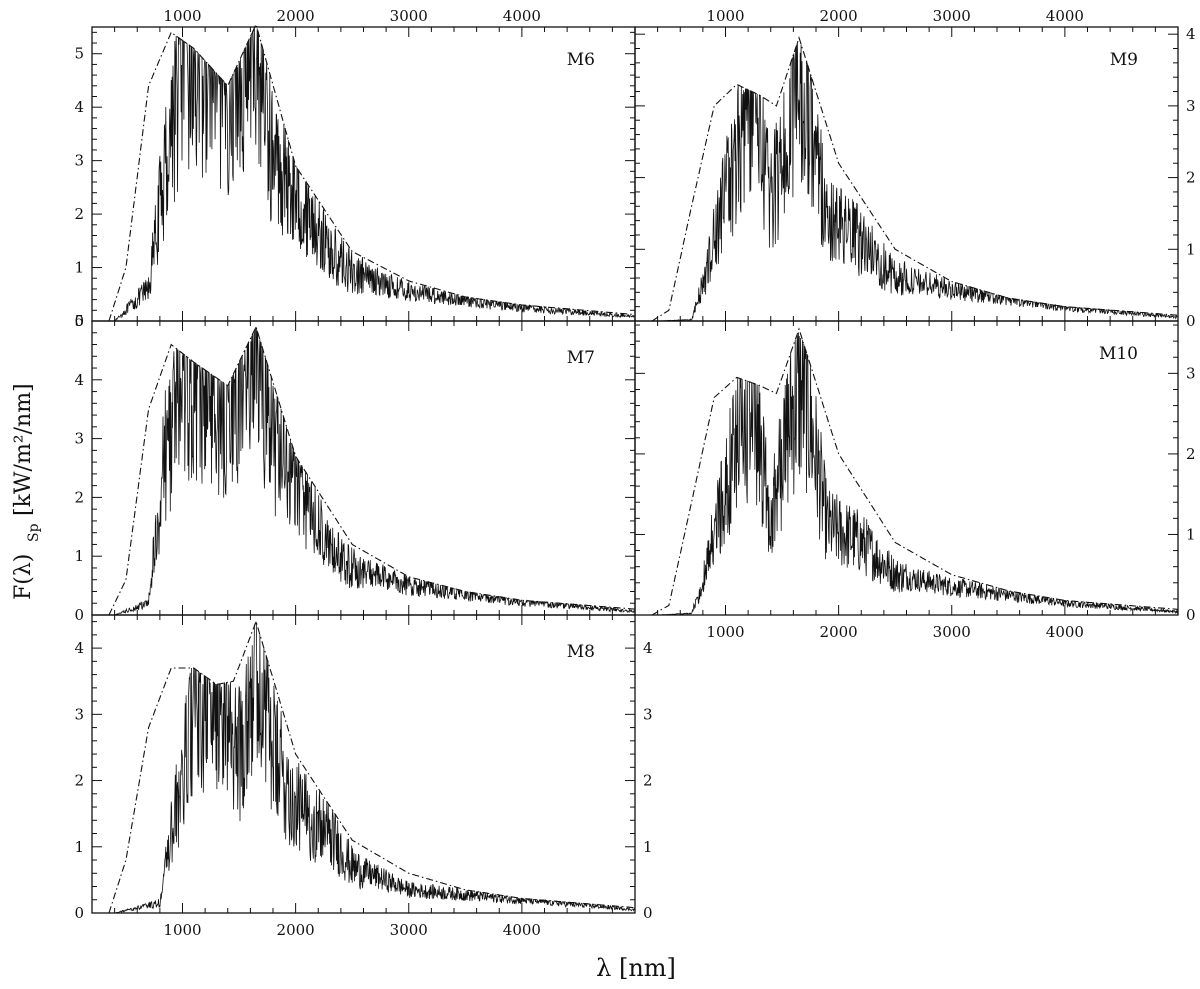  Describe the element at coordinates (636, 968) in the screenshot. I see `x-axis-label: λ [nm]` at that location.